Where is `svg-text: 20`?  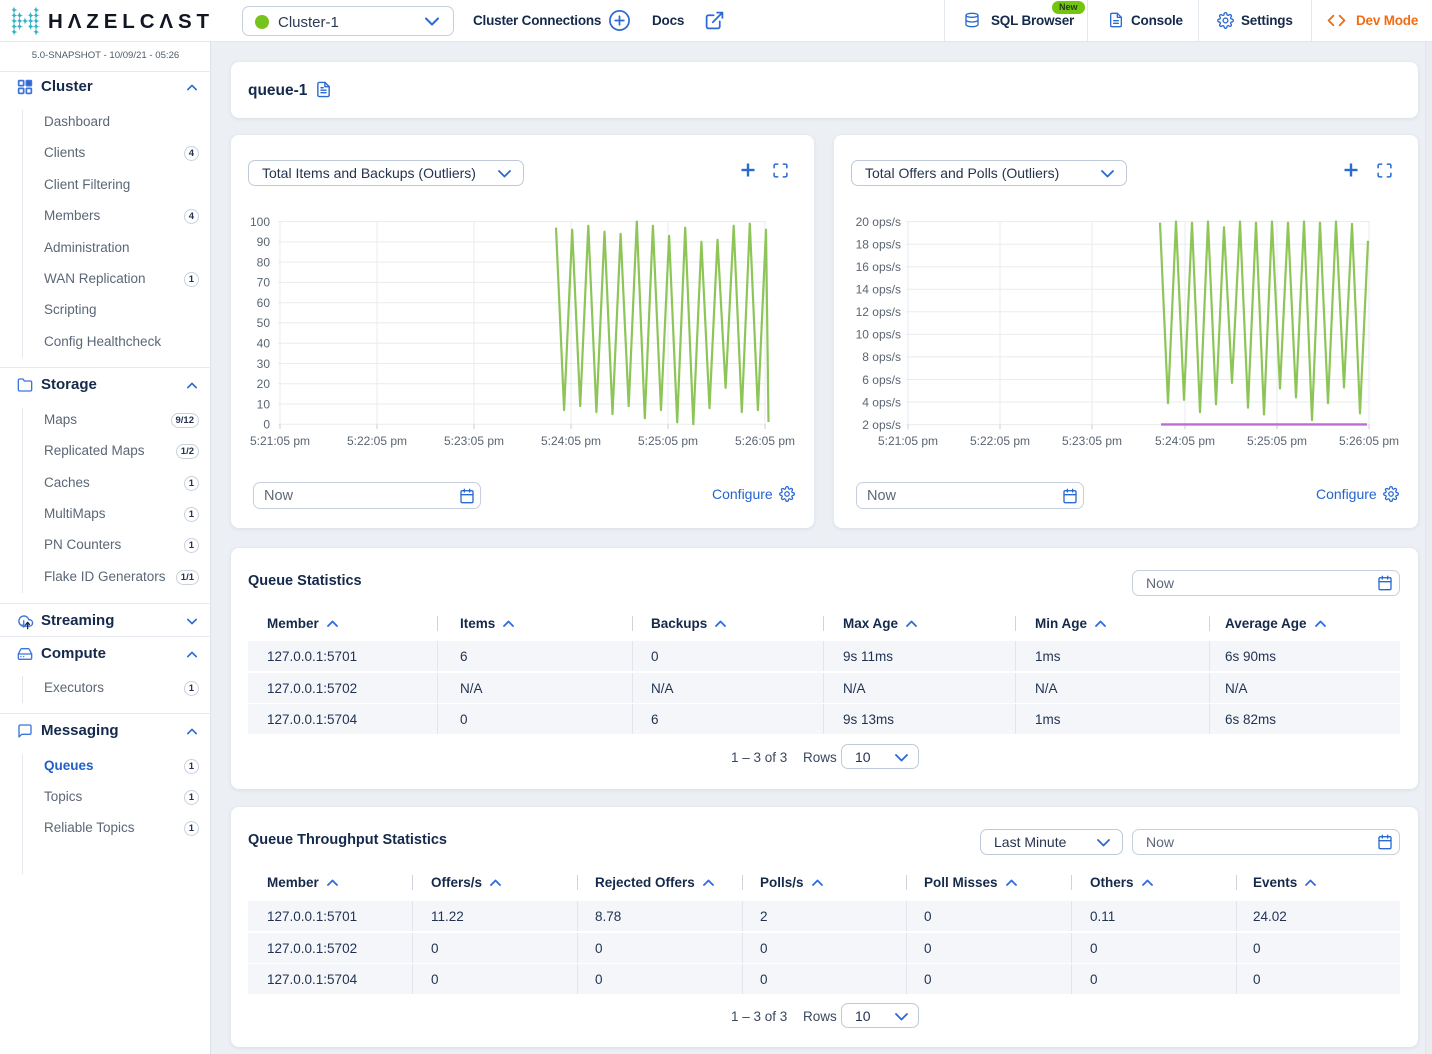
svg-text: 20 is located at coordinates (264, 384).